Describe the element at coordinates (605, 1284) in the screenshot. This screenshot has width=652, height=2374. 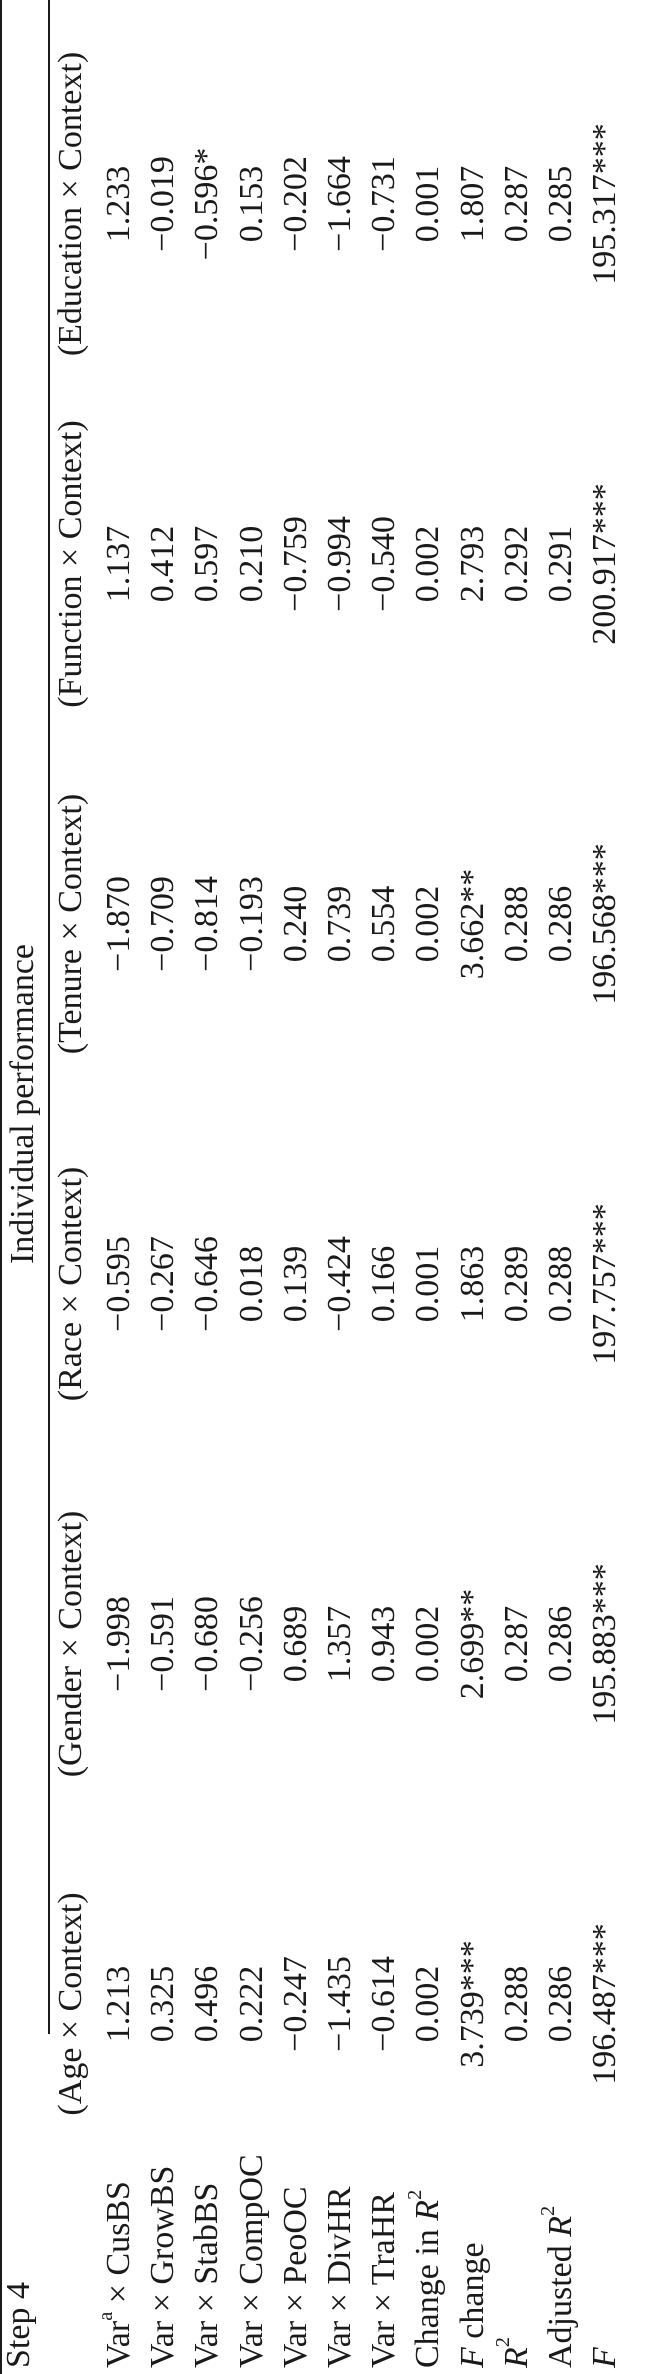
I see `table-cell: 197.757***` at that location.